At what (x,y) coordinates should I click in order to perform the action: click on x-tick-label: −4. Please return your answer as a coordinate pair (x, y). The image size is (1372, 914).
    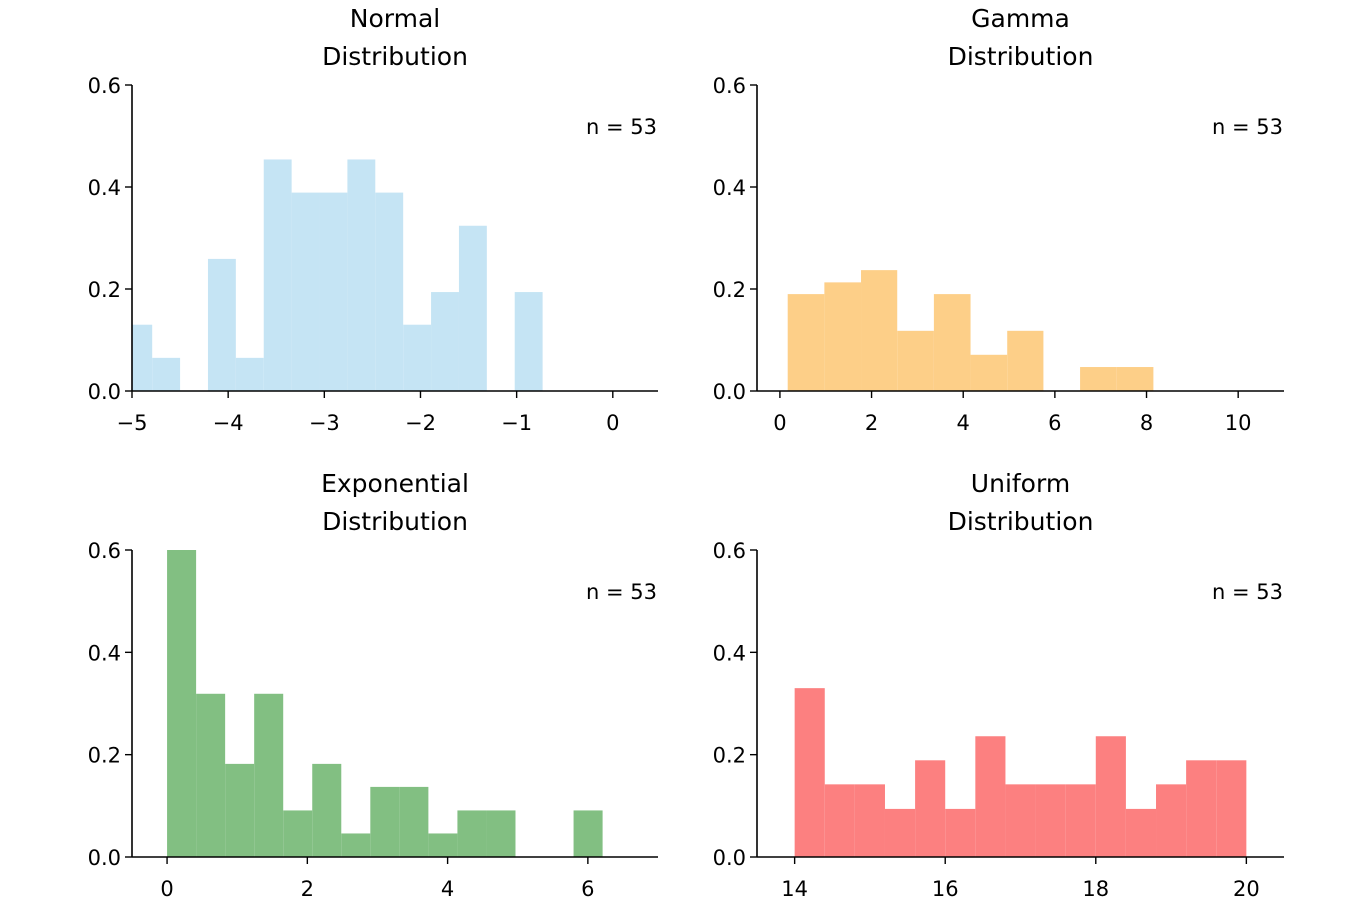
    Looking at the image, I should click on (228, 423).